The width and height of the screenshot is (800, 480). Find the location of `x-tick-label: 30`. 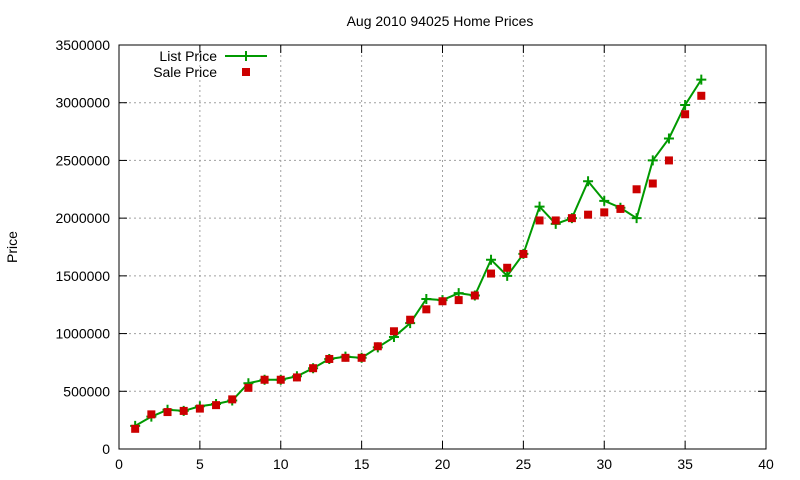

x-tick-label: 30 is located at coordinates (604, 464).